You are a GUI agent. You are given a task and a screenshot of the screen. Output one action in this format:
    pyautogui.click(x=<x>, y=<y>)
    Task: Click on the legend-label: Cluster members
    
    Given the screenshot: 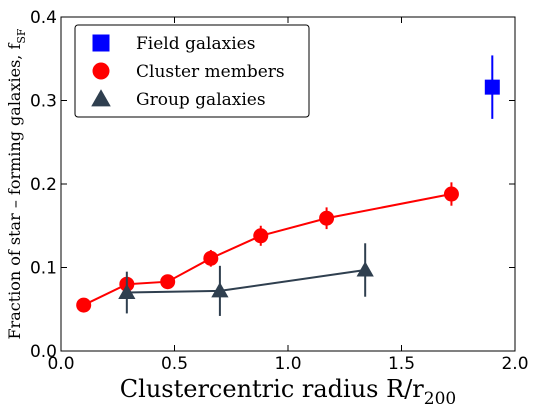 What is the action you would take?
    pyautogui.click(x=210, y=72)
    